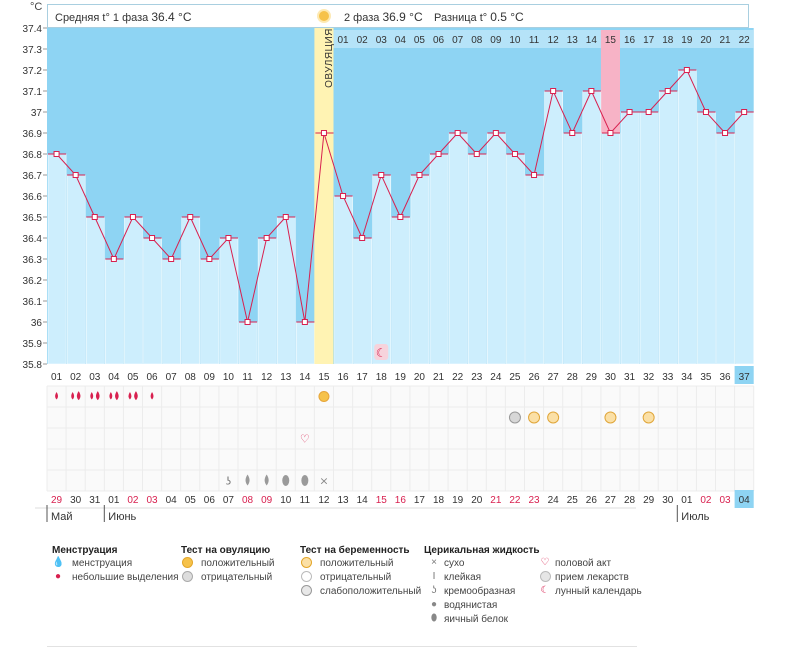  Describe the element at coordinates (401, 40) in the screenshot. I see `phase2-day-label: 04` at that location.